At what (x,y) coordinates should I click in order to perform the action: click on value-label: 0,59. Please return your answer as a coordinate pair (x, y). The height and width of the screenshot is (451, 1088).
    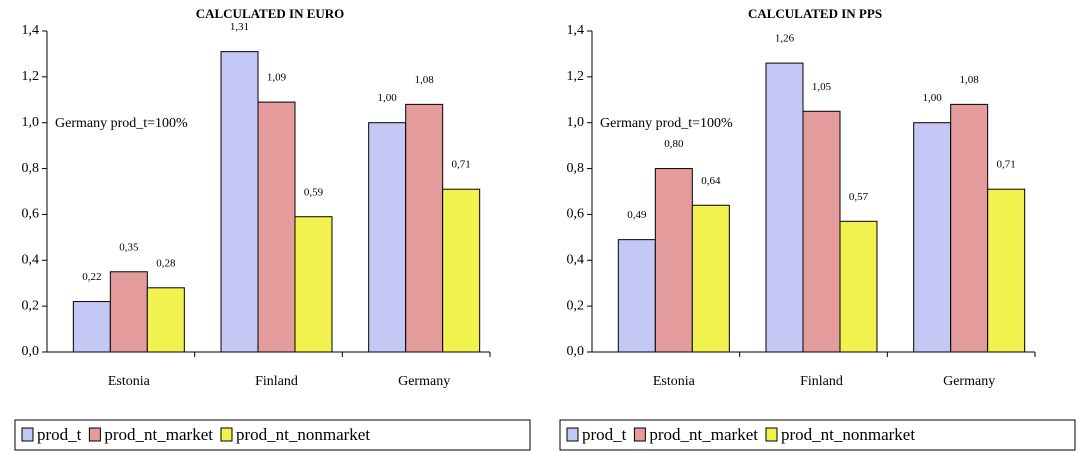
    Looking at the image, I should click on (314, 192).